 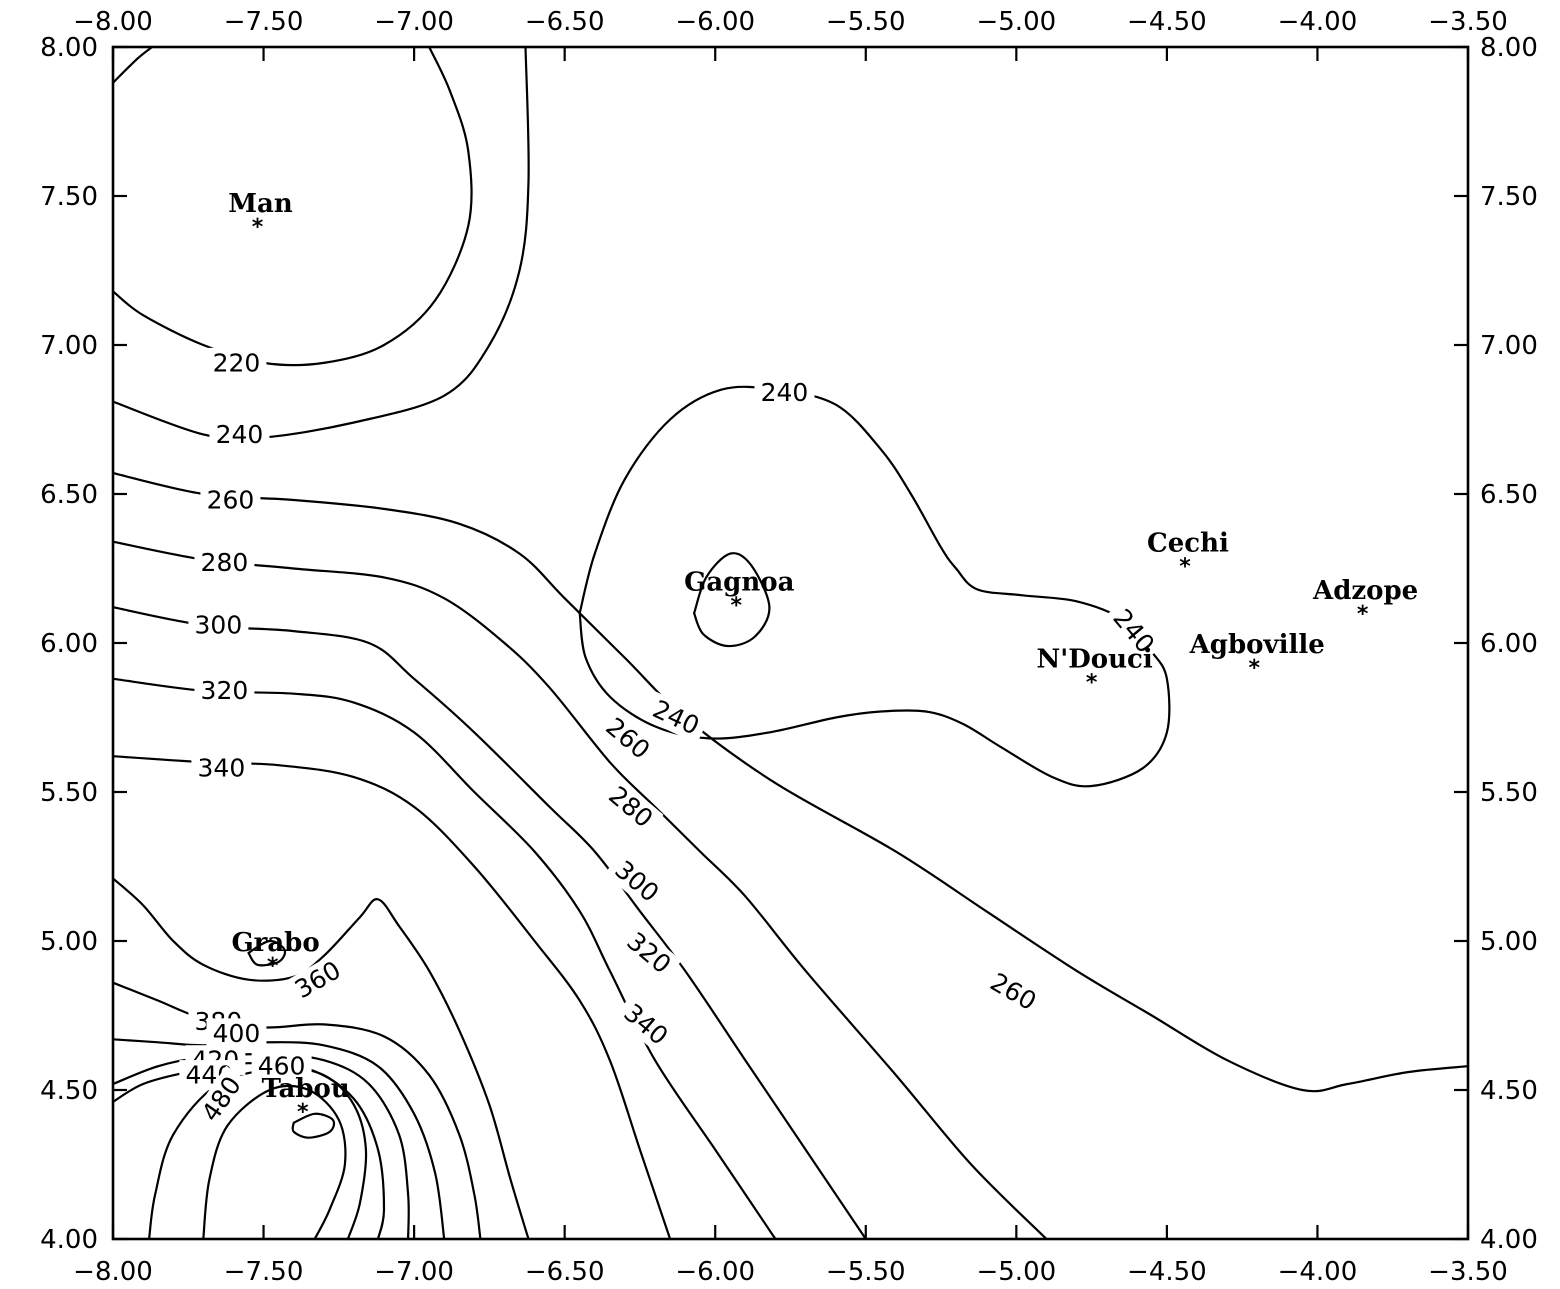 I want to click on contour-label-220: 220, so click(x=237, y=362).